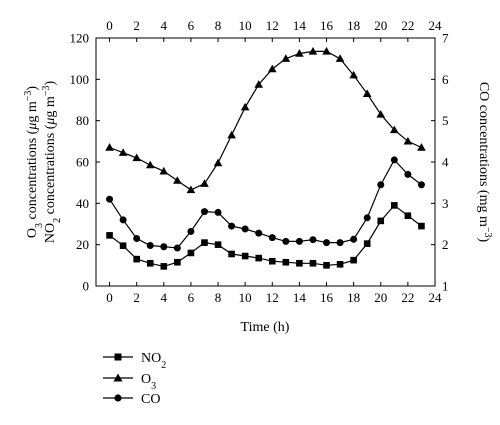 The image size is (500, 425). I want to click on series-no2, so click(265, 236).